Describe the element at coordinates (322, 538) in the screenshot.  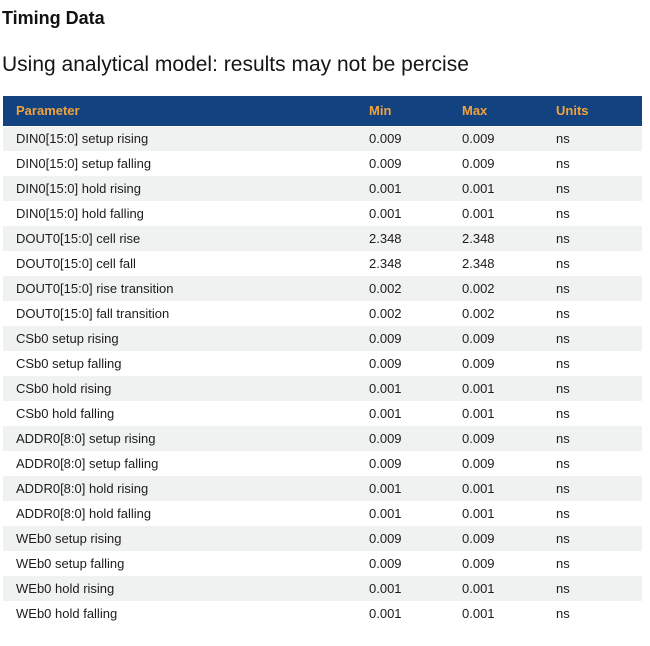
I see `table-row: WEb0 setup rising 0.009 0.009 ns` at that location.